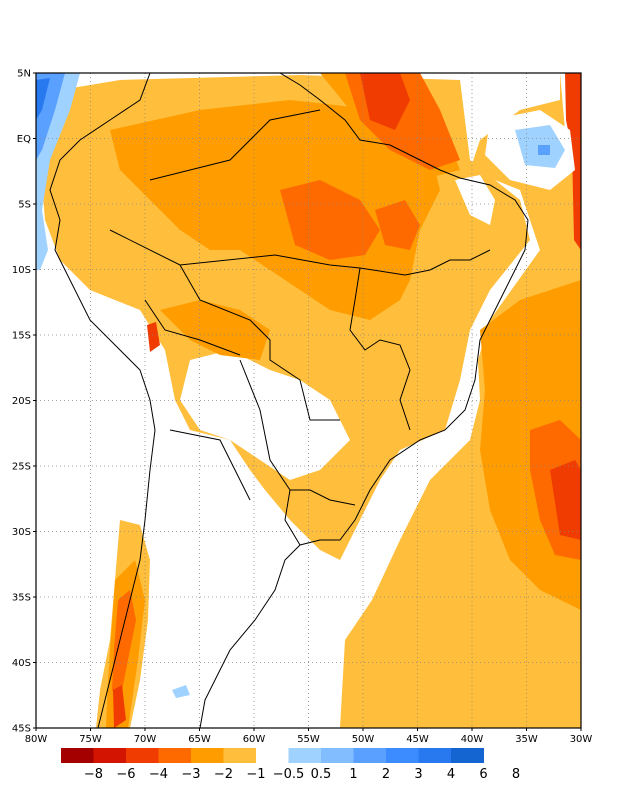 Image resolution: width=618 pixels, height=800 pixels. Describe the element at coordinates (158, 774) in the screenshot. I see `colorbar-label: −4` at that location.